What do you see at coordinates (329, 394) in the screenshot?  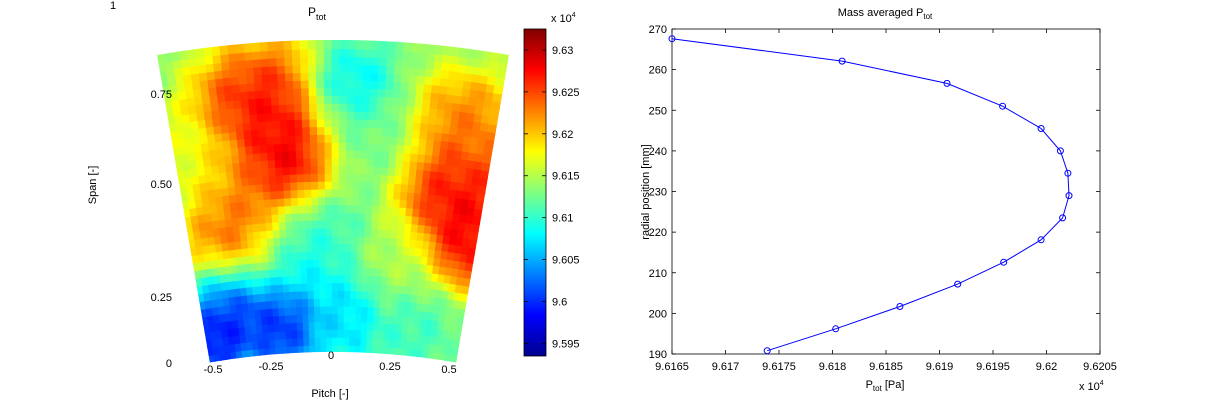 I see `contour-x-label: Pitch [-]` at bounding box center [329, 394].